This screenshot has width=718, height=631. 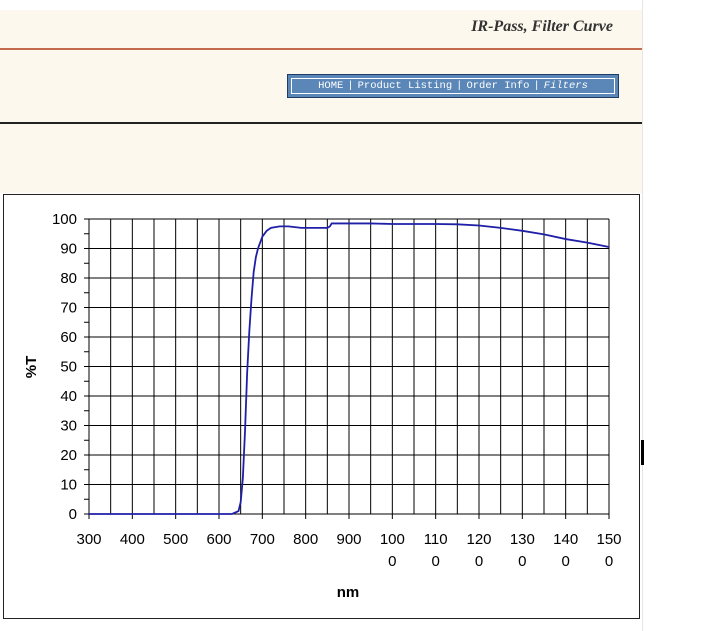 I want to click on y-tick-label: 20, so click(x=68, y=455).